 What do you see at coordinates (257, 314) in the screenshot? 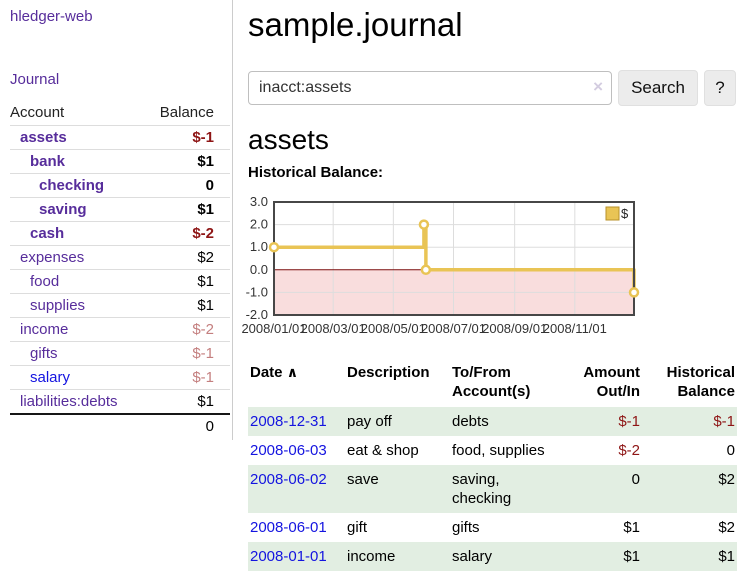
I see `svg-text: -2.0` at bounding box center [257, 314].